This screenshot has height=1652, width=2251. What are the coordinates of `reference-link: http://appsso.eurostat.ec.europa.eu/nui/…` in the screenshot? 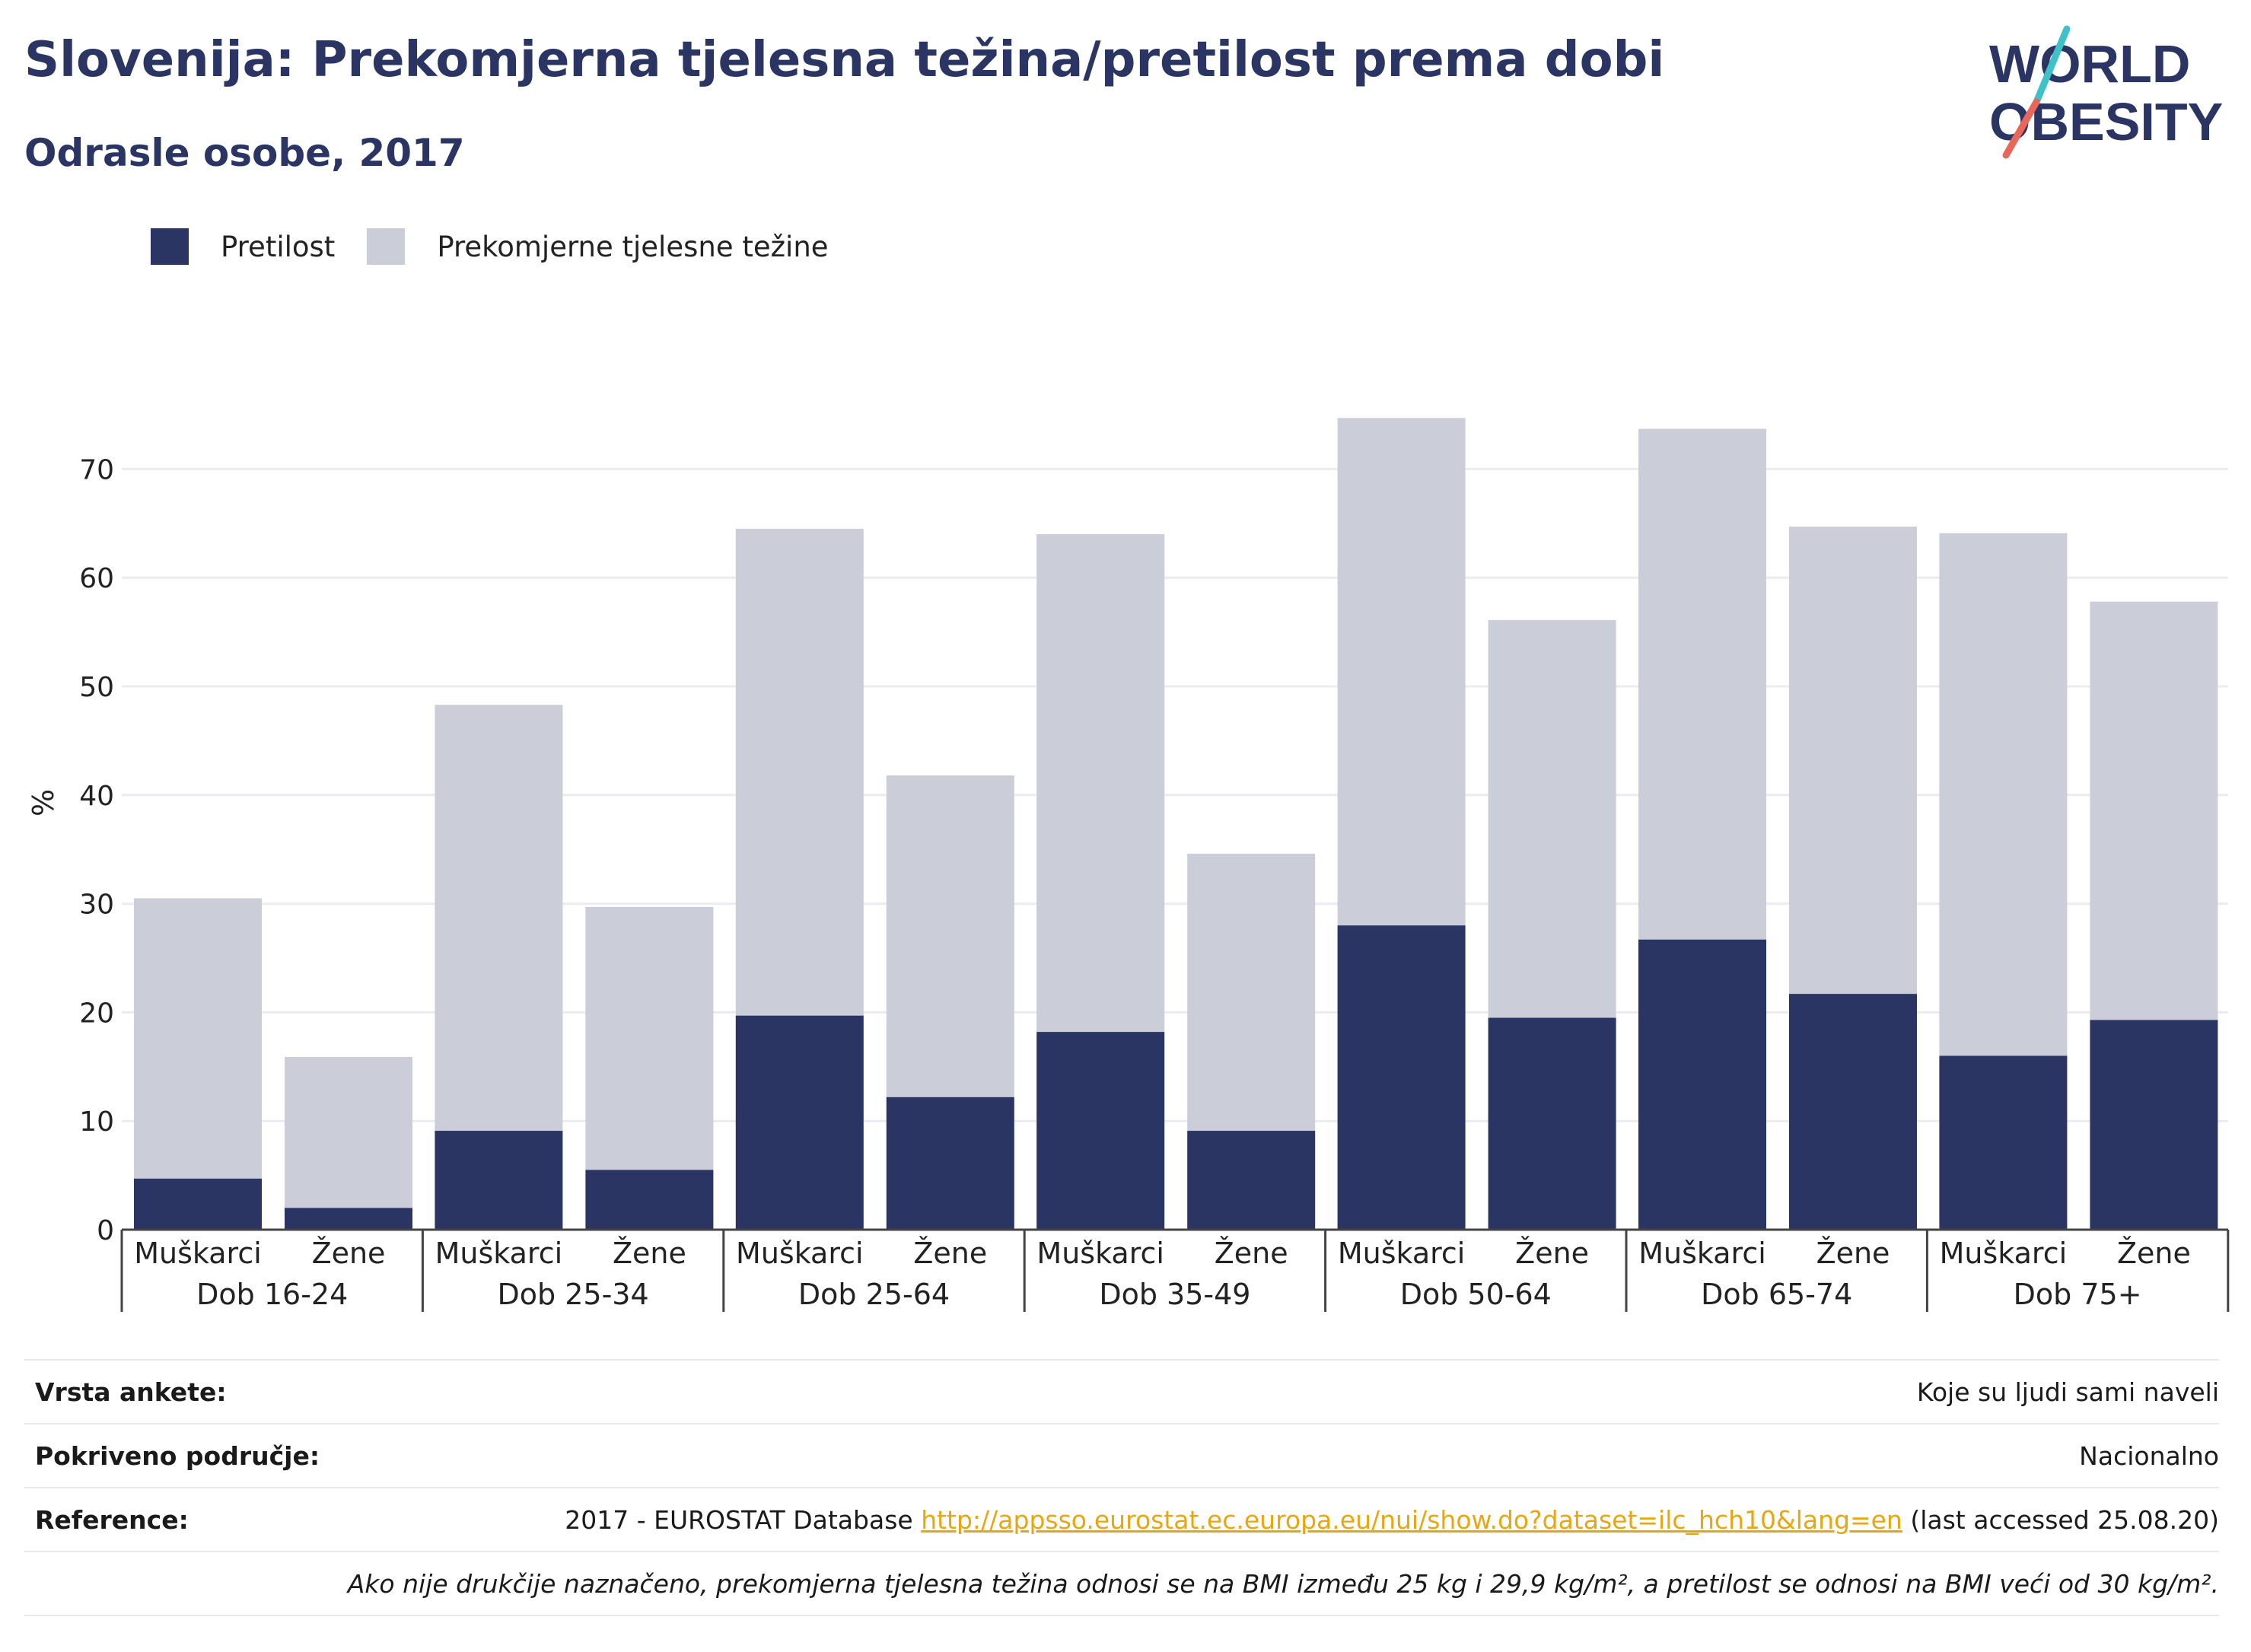 It's located at (1411, 1520).